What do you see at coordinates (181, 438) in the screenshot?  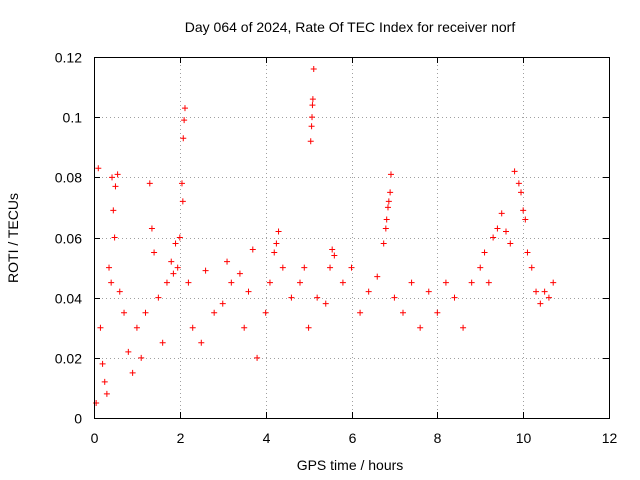 I see `x-tick-label: 2` at bounding box center [181, 438].